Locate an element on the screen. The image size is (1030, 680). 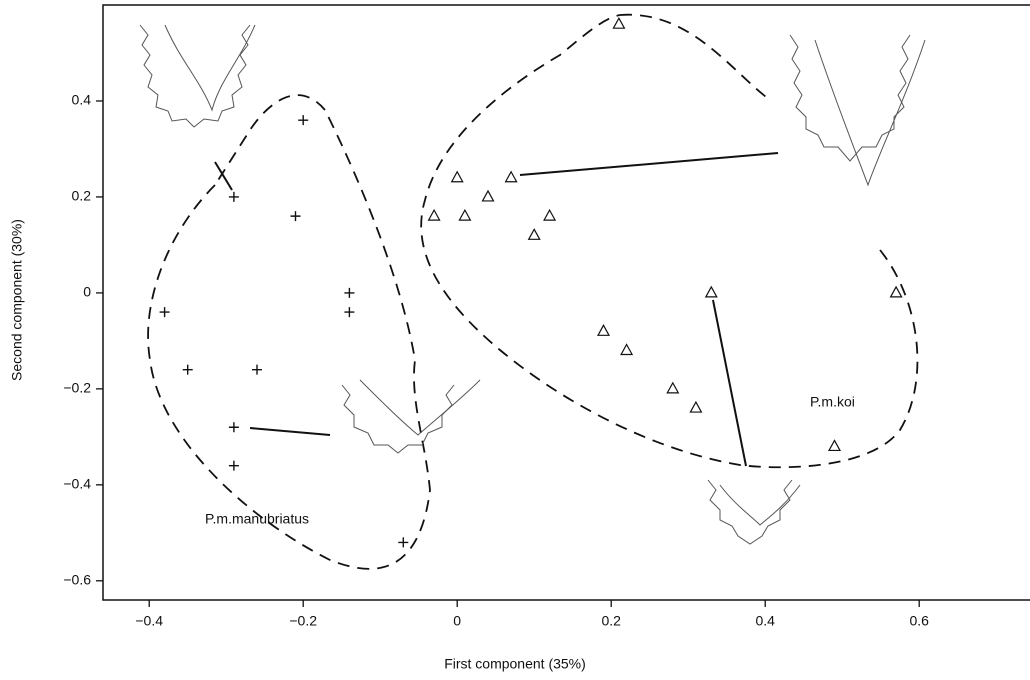
x-tick-label: 0.6 is located at coordinates (919, 621).